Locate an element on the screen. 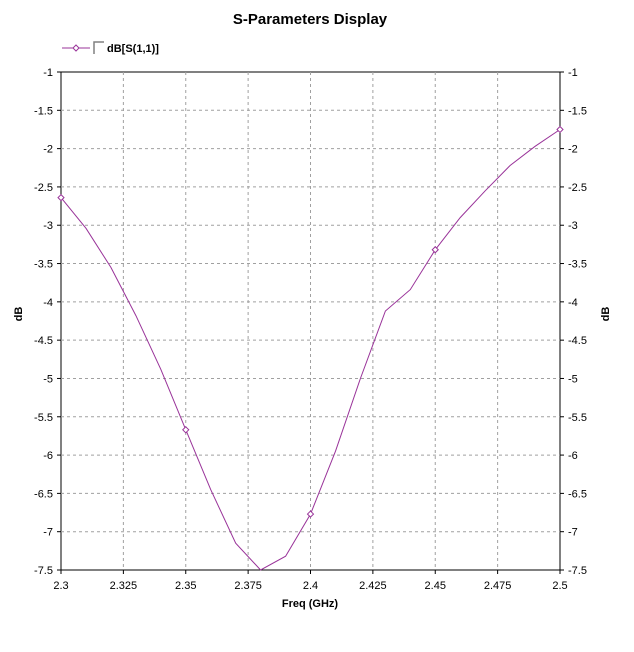 This screenshot has width=634, height=652. x-axis-title: Freq (GHz) is located at coordinates (310, 604).